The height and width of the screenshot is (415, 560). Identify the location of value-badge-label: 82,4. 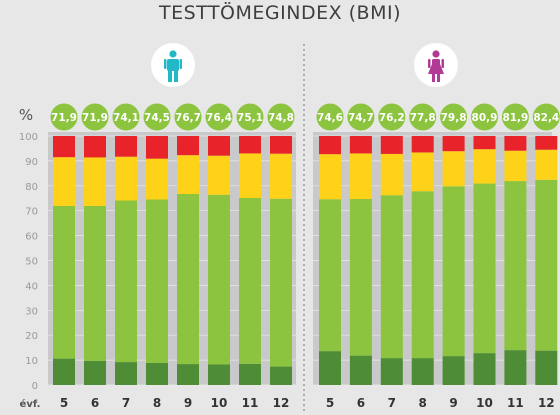
(546, 118).